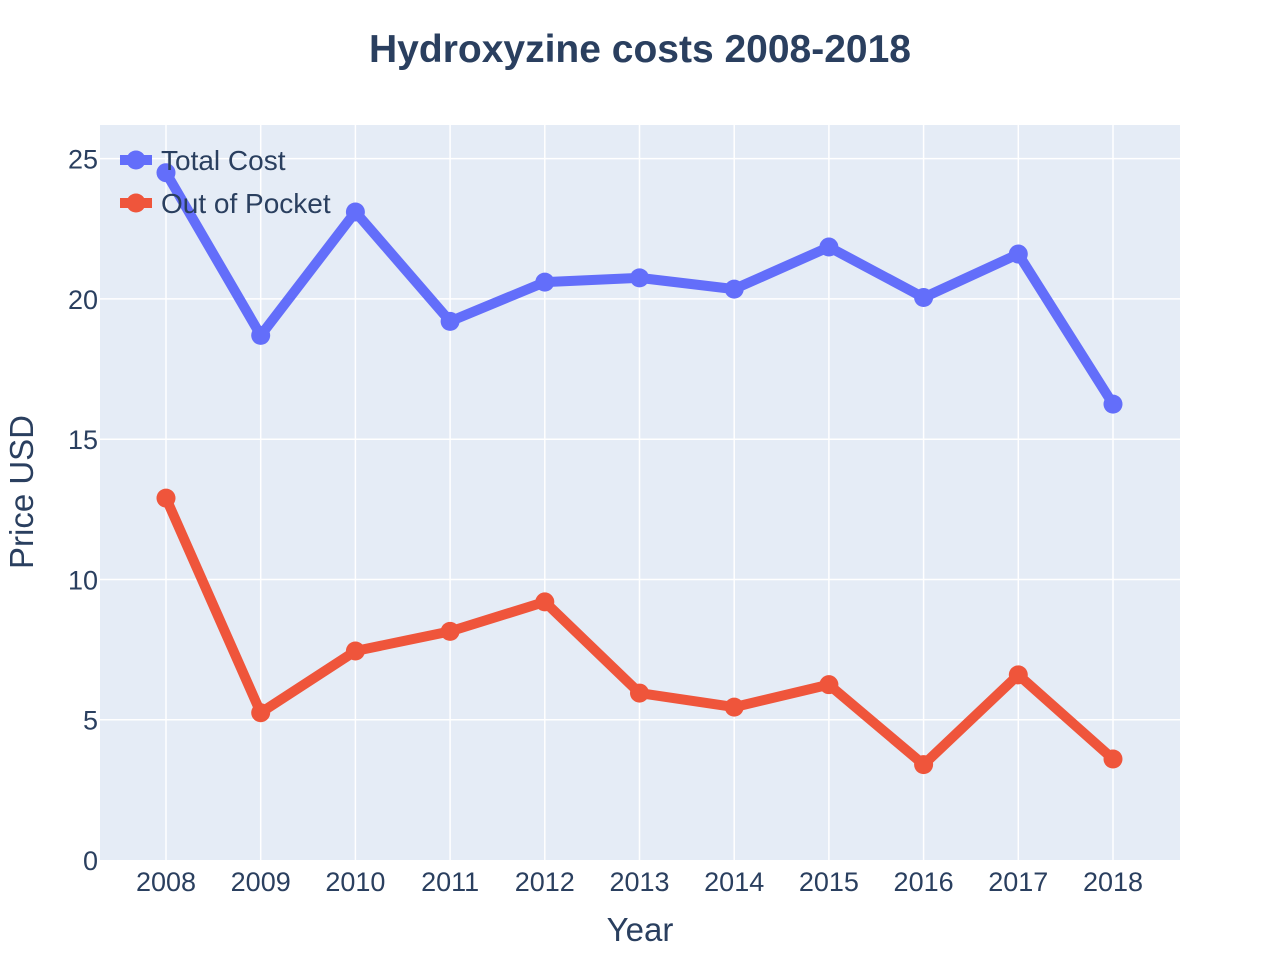 This screenshot has height=960, width=1280. What do you see at coordinates (166, 882) in the screenshot?
I see `x-tick-label: 2008` at bounding box center [166, 882].